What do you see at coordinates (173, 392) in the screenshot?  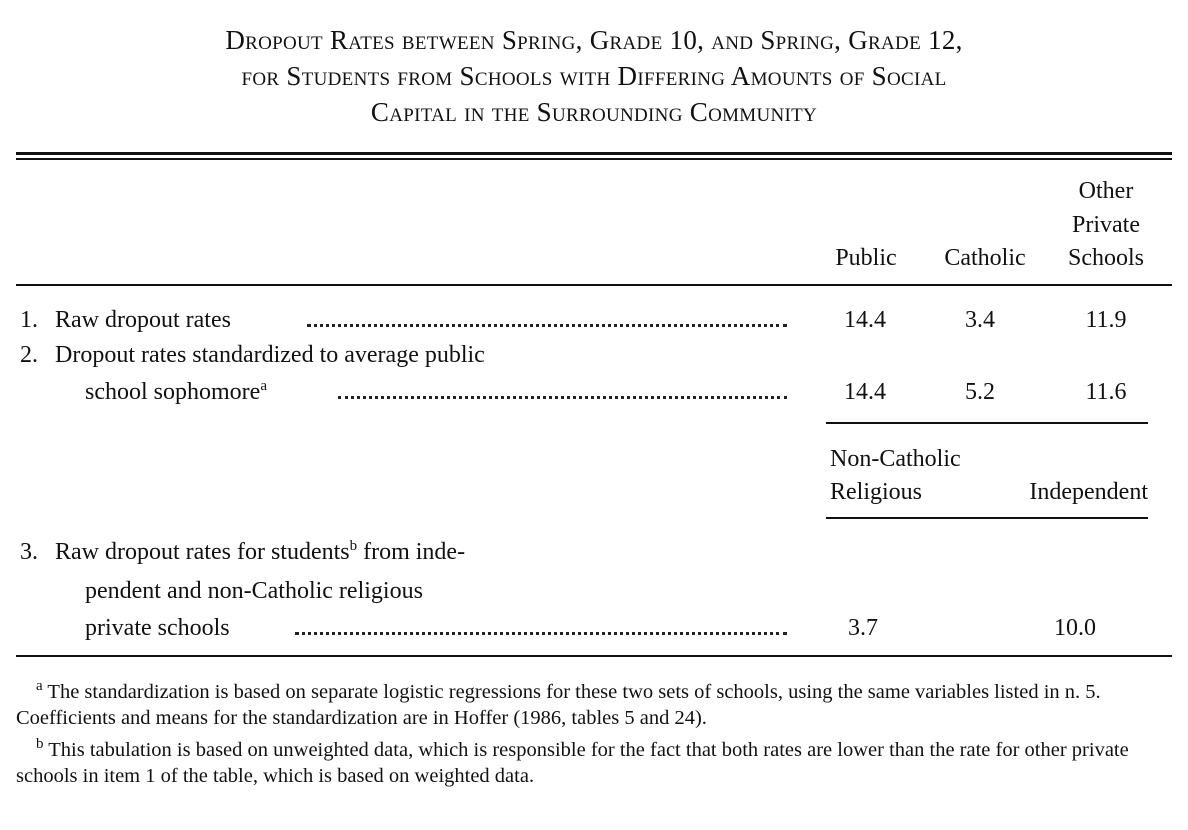 I see `row-2-label-text: school sophomore` at bounding box center [173, 392].